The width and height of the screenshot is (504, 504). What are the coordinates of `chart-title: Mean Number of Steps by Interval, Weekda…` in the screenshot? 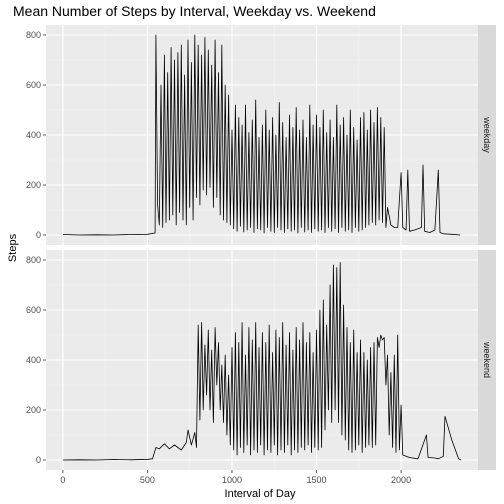 It's located at (194, 11).